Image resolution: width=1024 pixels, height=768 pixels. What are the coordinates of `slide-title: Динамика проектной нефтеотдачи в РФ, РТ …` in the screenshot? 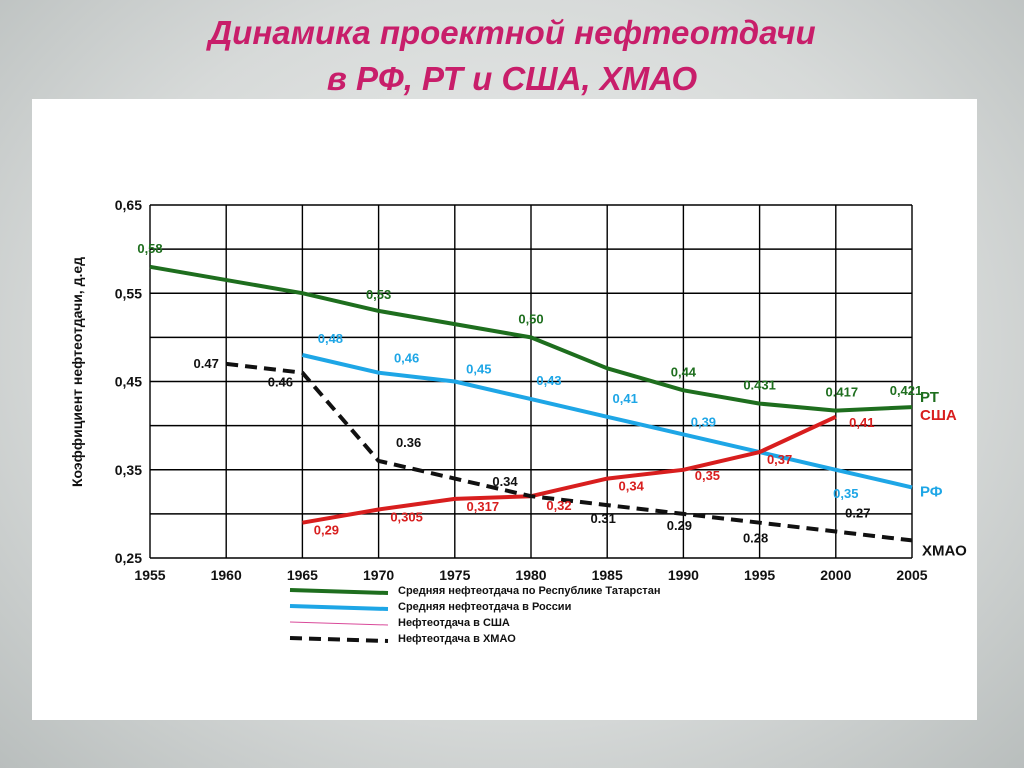 It's located at (512, 56).